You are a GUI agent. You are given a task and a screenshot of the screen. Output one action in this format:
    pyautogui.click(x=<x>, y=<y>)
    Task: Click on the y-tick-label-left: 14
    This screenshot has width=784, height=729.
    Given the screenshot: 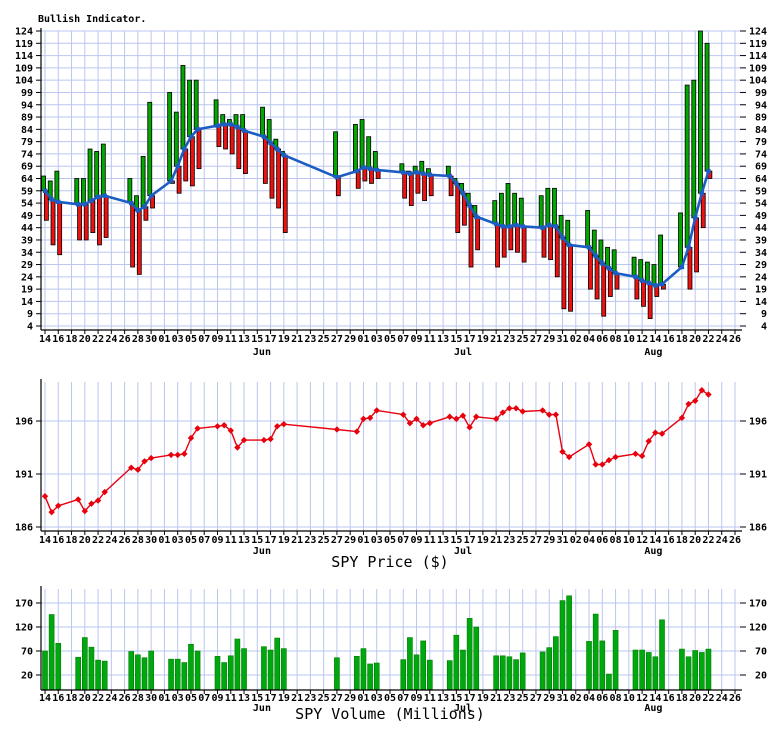 What is the action you would take?
    pyautogui.click(x=27, y=302)
    